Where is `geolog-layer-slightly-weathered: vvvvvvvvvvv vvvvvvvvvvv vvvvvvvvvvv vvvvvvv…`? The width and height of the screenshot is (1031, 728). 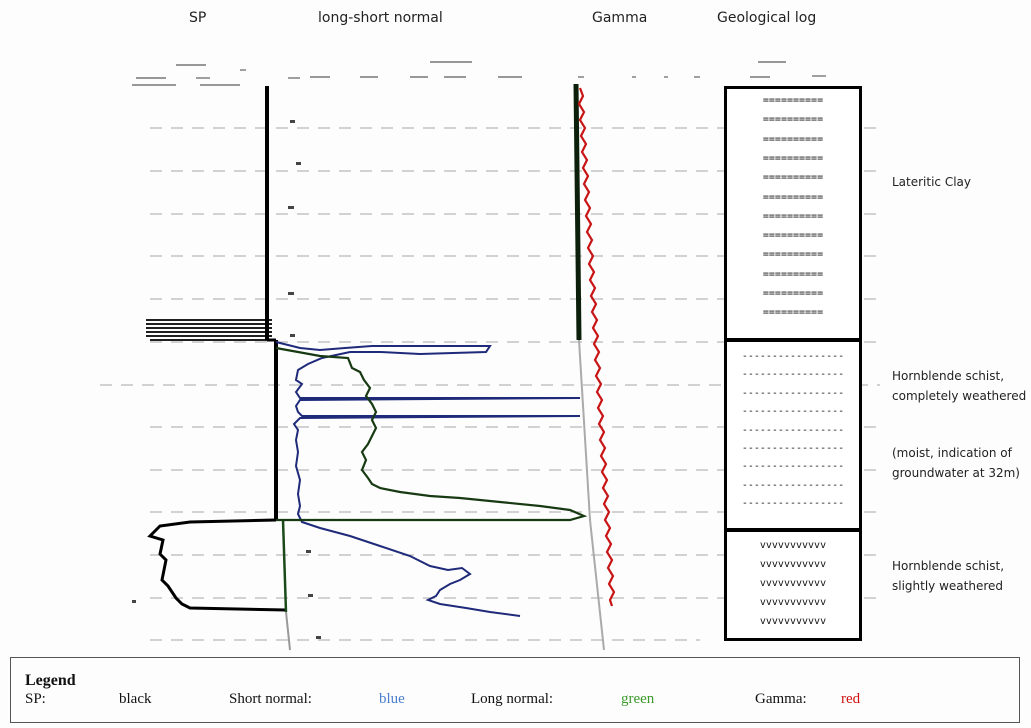
geolog-layer-slightly-weathered: vvvvvvvvvvv vvvvvvvvvvv vvvvvvvvvvv vvvvvvv… is located at coordinates (793, 585).